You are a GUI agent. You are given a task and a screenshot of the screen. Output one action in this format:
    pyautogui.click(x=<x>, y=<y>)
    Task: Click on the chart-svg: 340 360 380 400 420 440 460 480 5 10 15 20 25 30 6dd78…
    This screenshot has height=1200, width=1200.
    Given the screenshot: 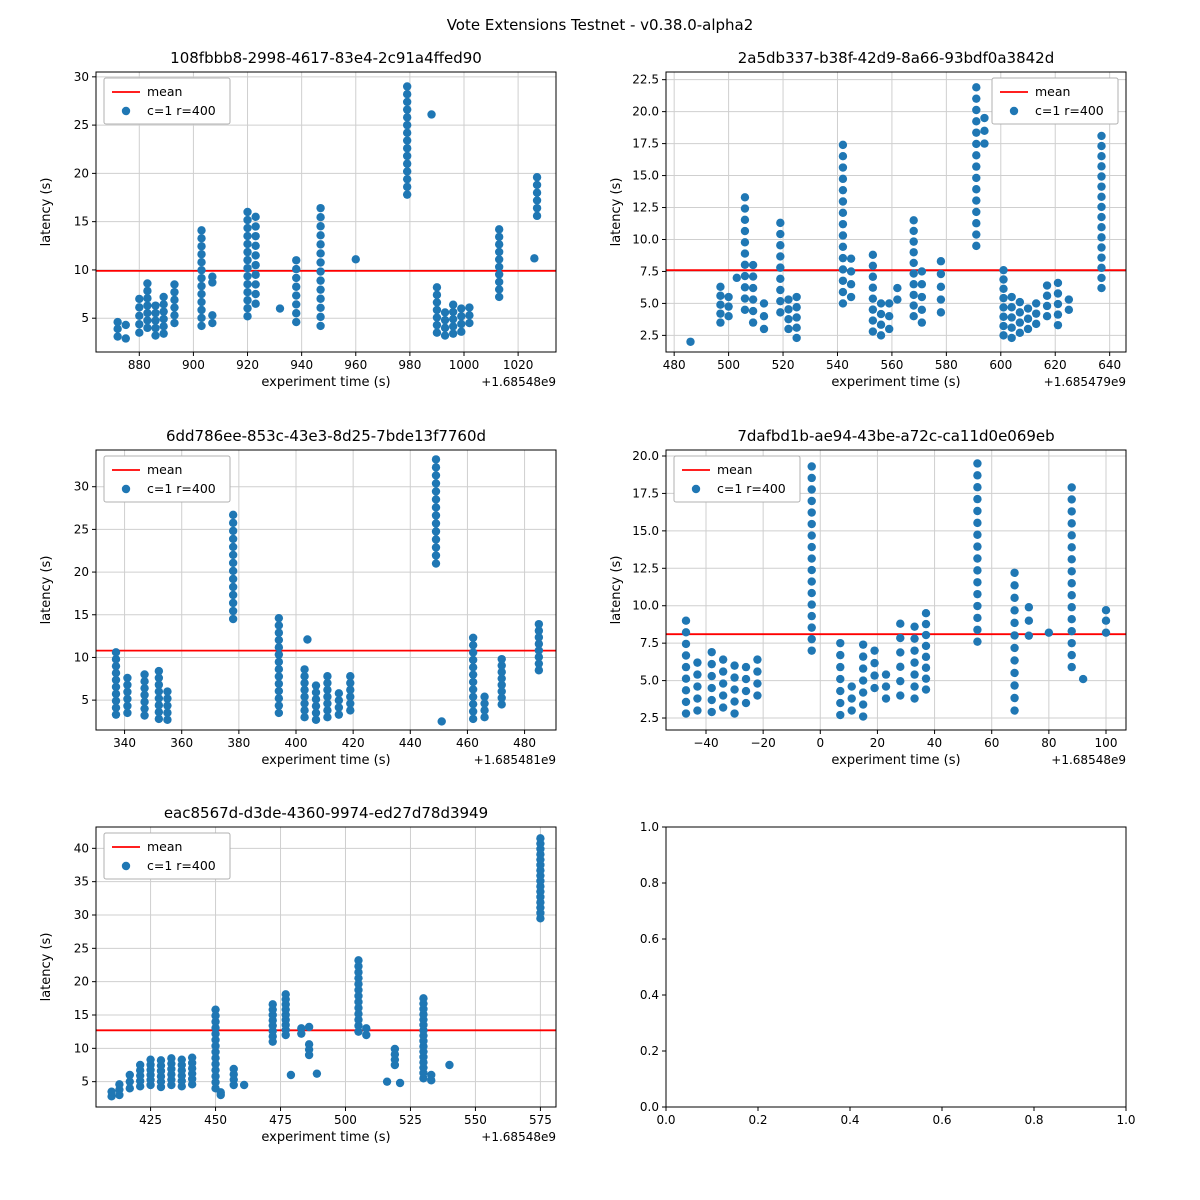 What is the action you would take?
    pyautogui.click(x=298, y=597)
    